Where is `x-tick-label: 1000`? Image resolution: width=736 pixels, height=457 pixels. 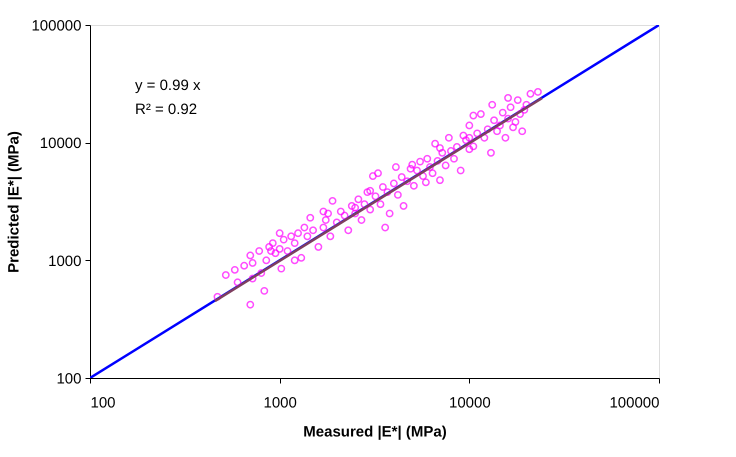 x-tick-label: 1000 is located at coordinates (280, 403).